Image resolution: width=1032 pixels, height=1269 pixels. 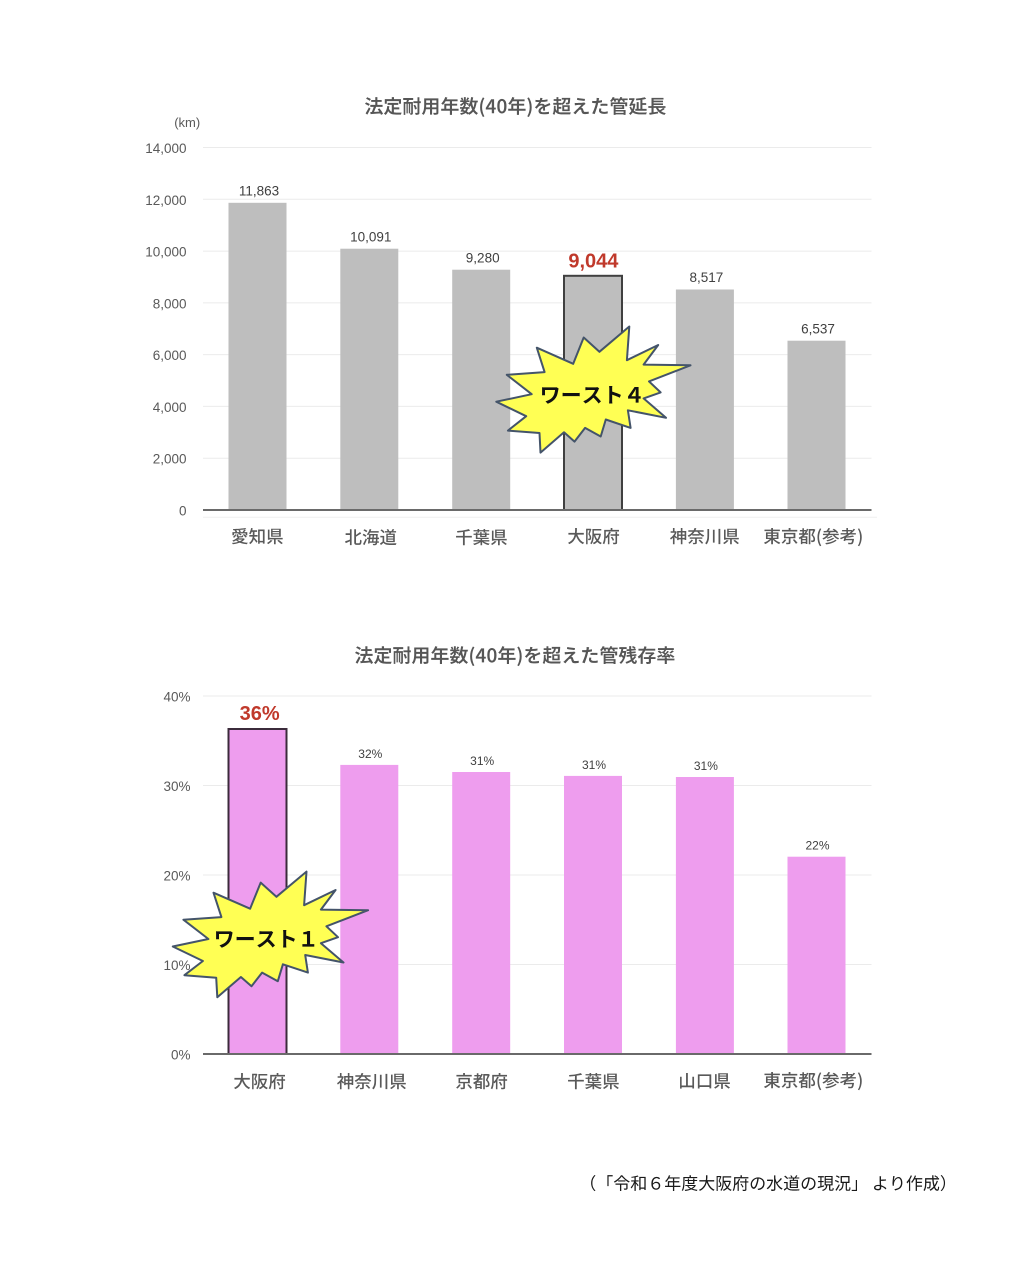 I want to click on svg-text: 6,537, so click(x=818, y=329).